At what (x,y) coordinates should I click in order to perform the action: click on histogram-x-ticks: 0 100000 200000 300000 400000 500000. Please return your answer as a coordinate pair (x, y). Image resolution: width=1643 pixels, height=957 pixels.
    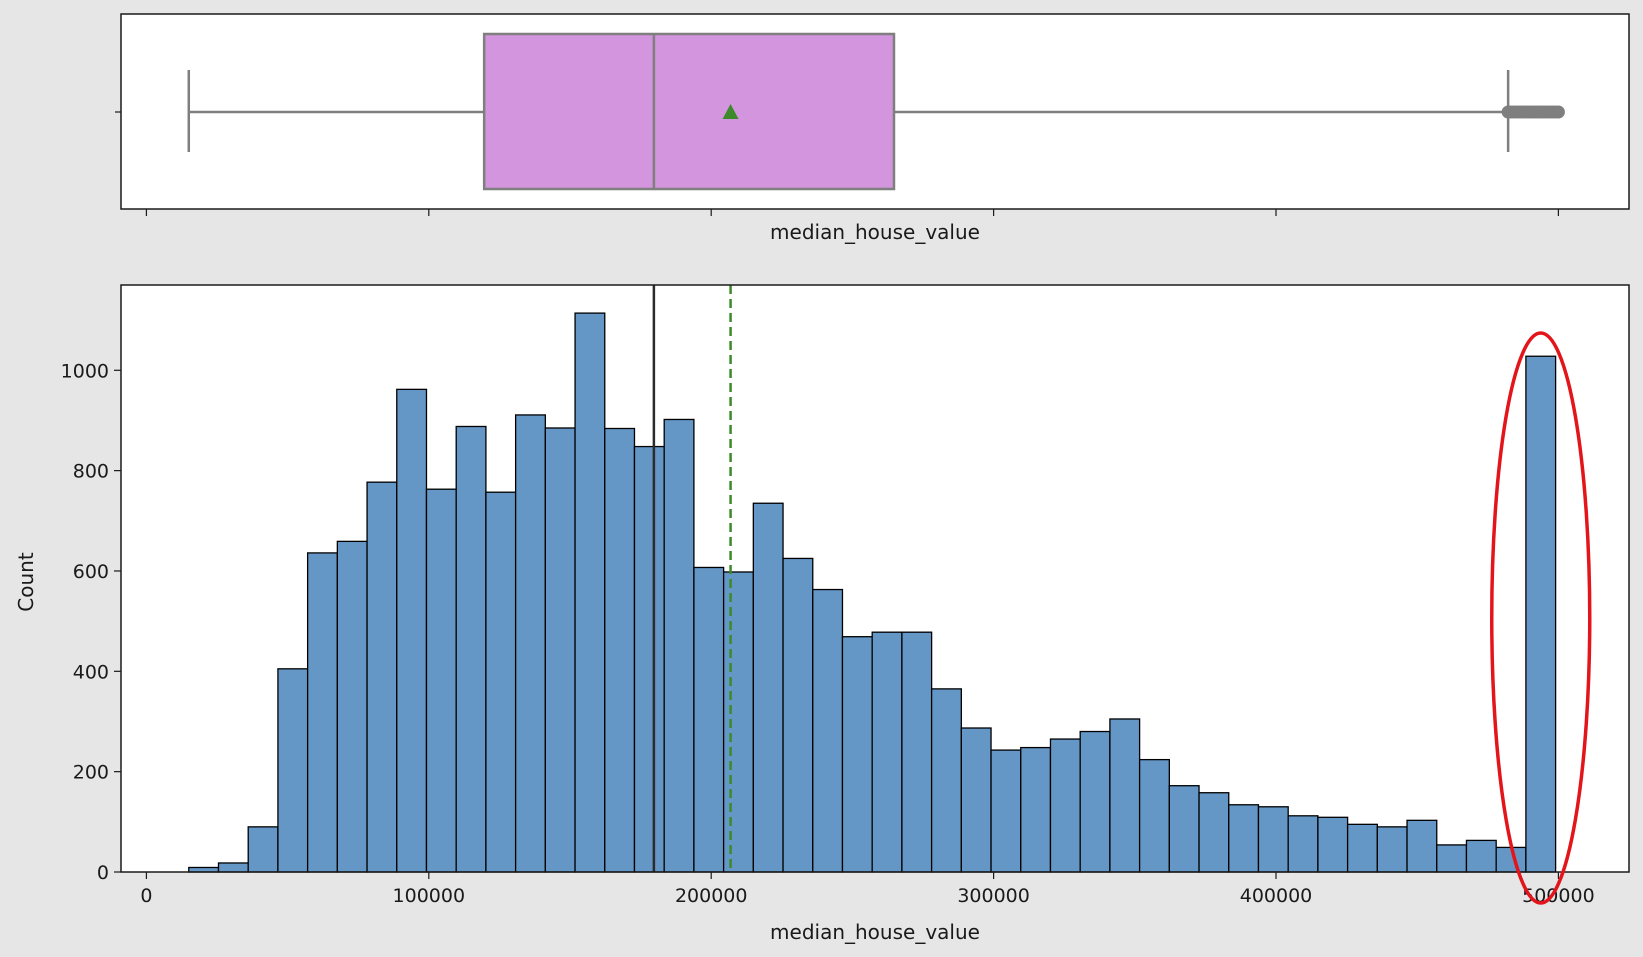
    Looking at the image, I should click on (867, 889).